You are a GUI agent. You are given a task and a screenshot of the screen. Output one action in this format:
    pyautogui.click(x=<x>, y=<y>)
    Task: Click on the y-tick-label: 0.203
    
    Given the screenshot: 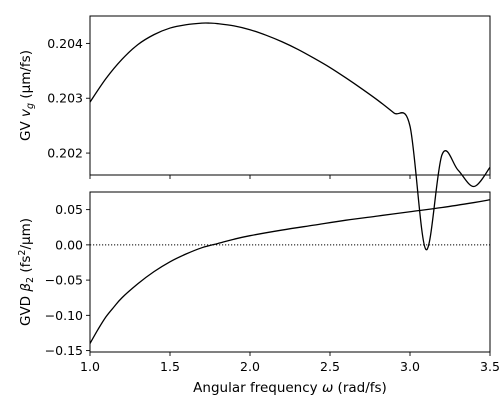 What is the action you would take?
    pyautogui.click(x=65, y=98)
    